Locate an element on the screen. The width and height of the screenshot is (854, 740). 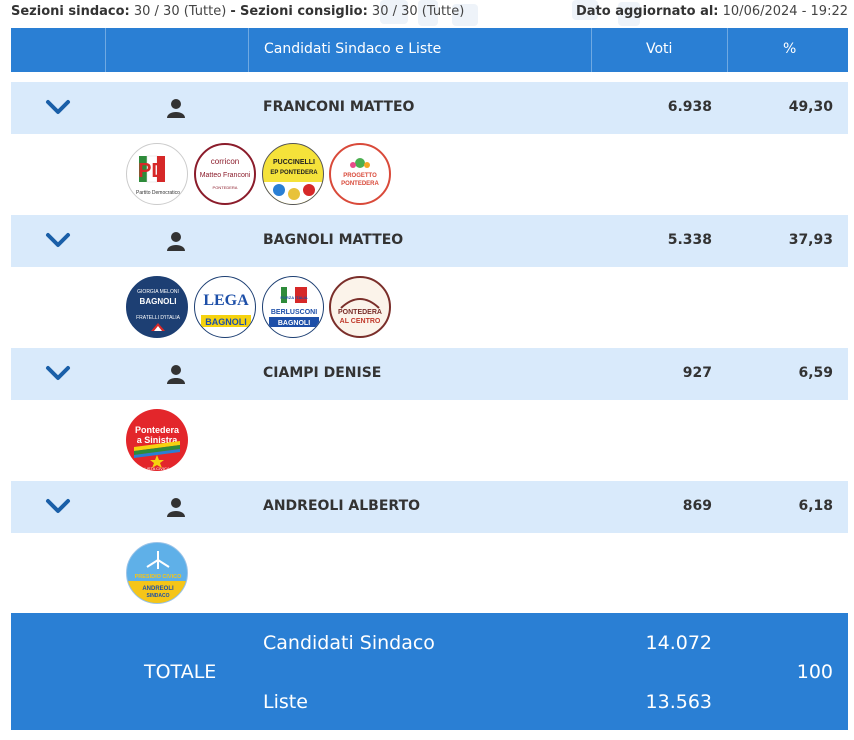
candidate-lists: PRESIDIO CIVICO ANDREOLI SINDACO is located at coordinates (429, 573).